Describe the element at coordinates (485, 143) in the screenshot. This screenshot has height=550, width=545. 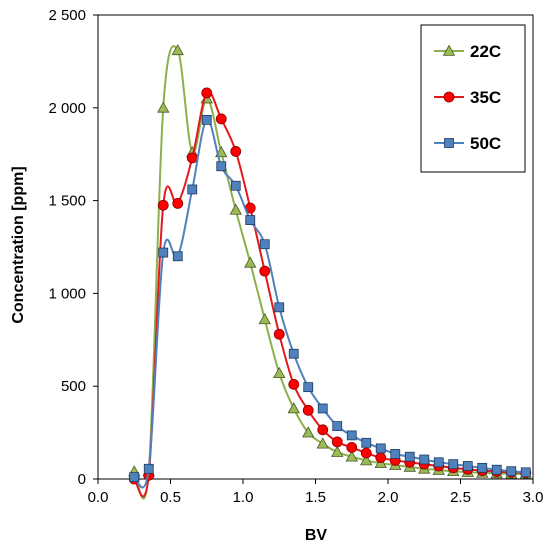
I see `legend-label: 50C` at that location.